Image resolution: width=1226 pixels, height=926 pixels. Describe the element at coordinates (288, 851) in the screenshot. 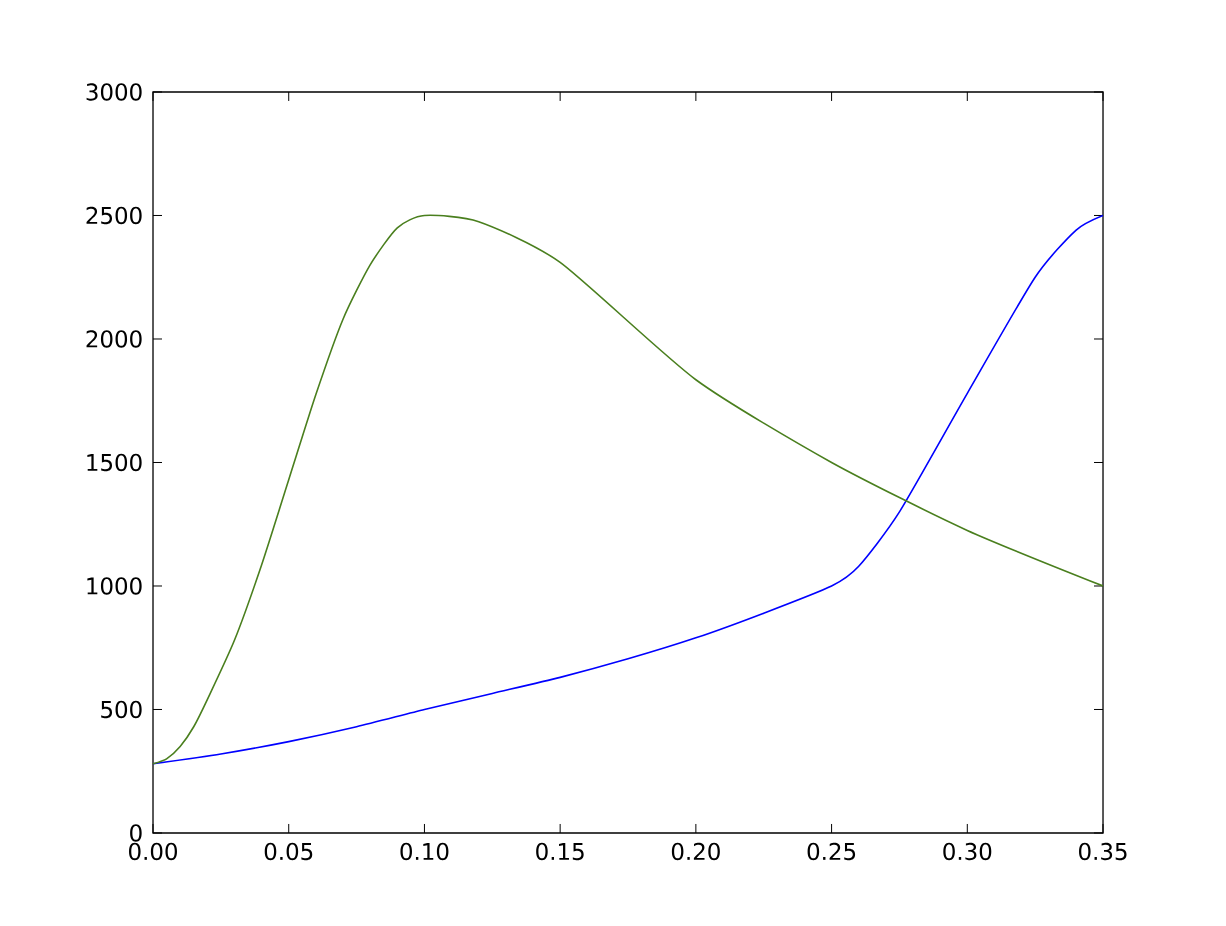

I see `x-tick-label: 0.05` at that location.